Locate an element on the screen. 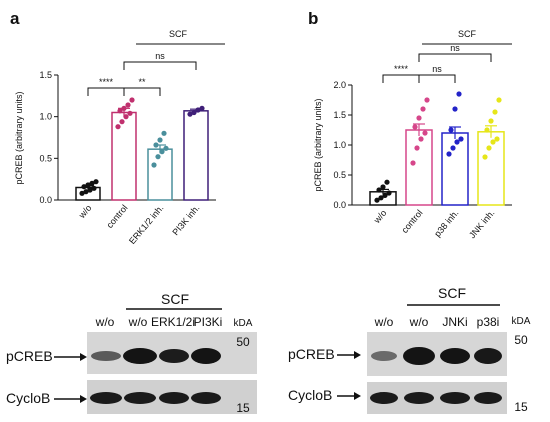  blot-lane-label-a-4: PI3Ki is located at coordinates (208, 322).